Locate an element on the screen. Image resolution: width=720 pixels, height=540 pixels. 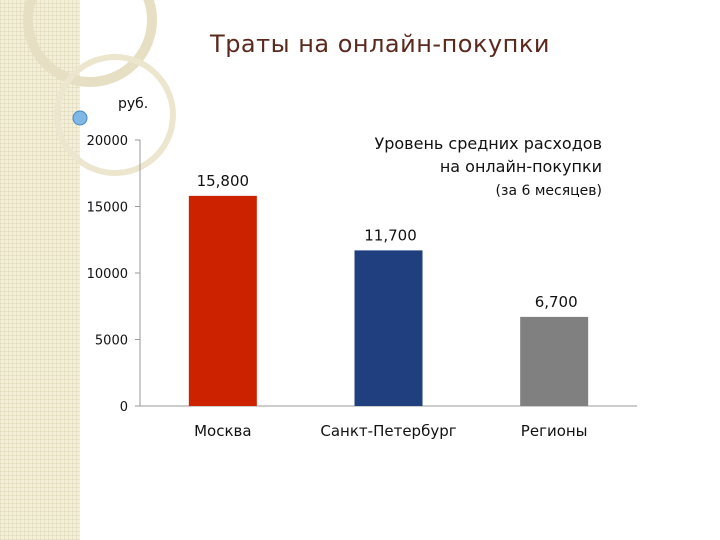
data-labels: 15,800 11,700 6,700 is located at coordinates (387, 241).